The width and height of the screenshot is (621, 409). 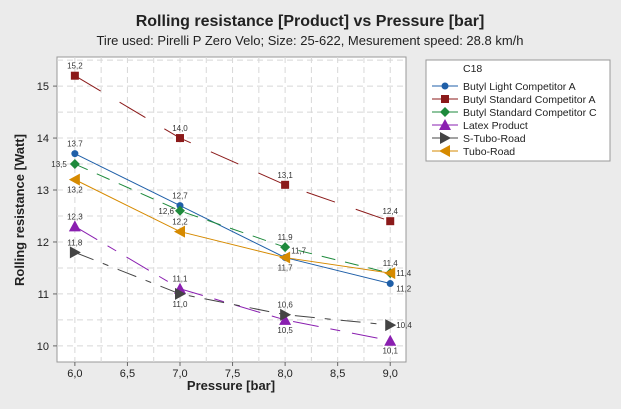 What do you see at coordinates (43, 139) in the screenshot?
I see `y-tick-label: 14` at bounding box center [43, 139].